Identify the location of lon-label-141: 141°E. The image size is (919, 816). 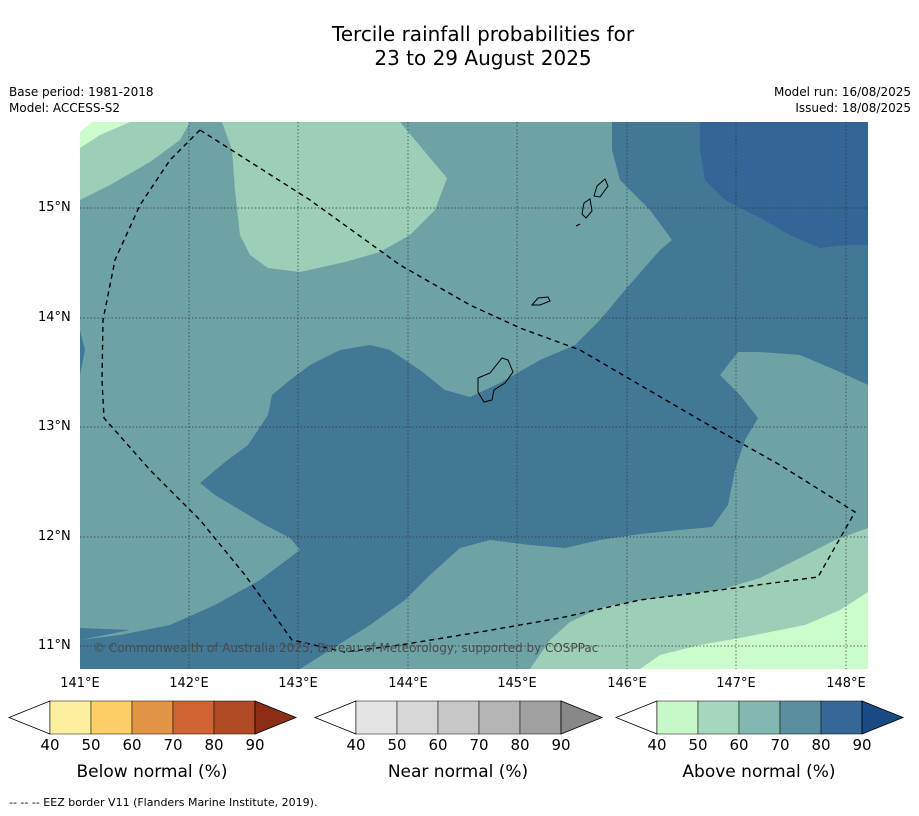
(80, 683).